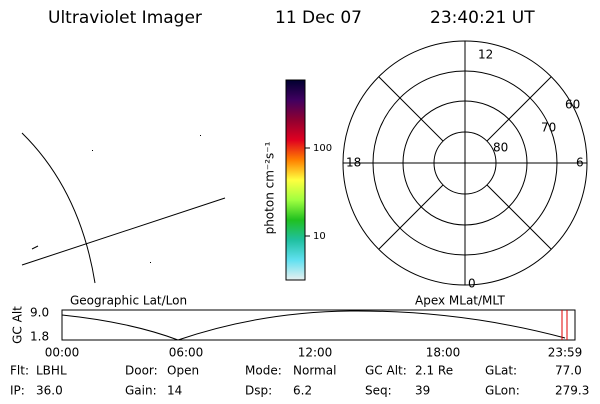  What do you see at coordinates (174, 391) in the screenshot?
I see `status-value: 14` at bounding box center [174, 391].